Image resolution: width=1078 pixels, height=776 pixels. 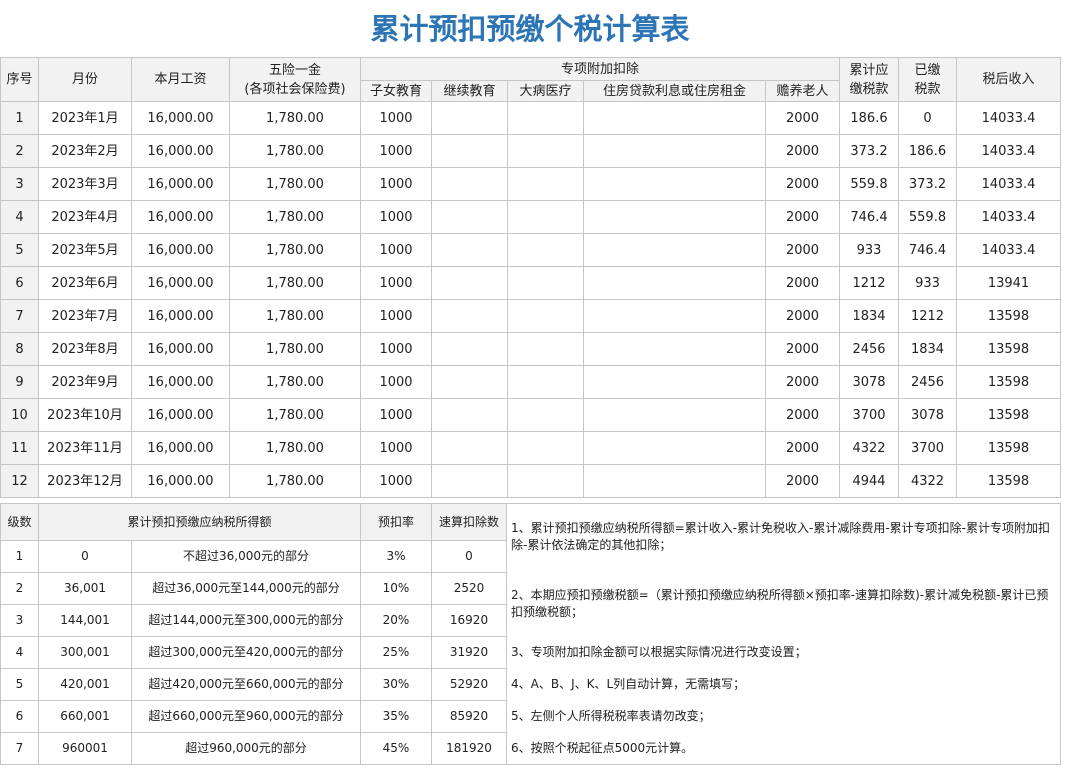 I want to click on table-cell: 373.2, so click(x=927, y=184).